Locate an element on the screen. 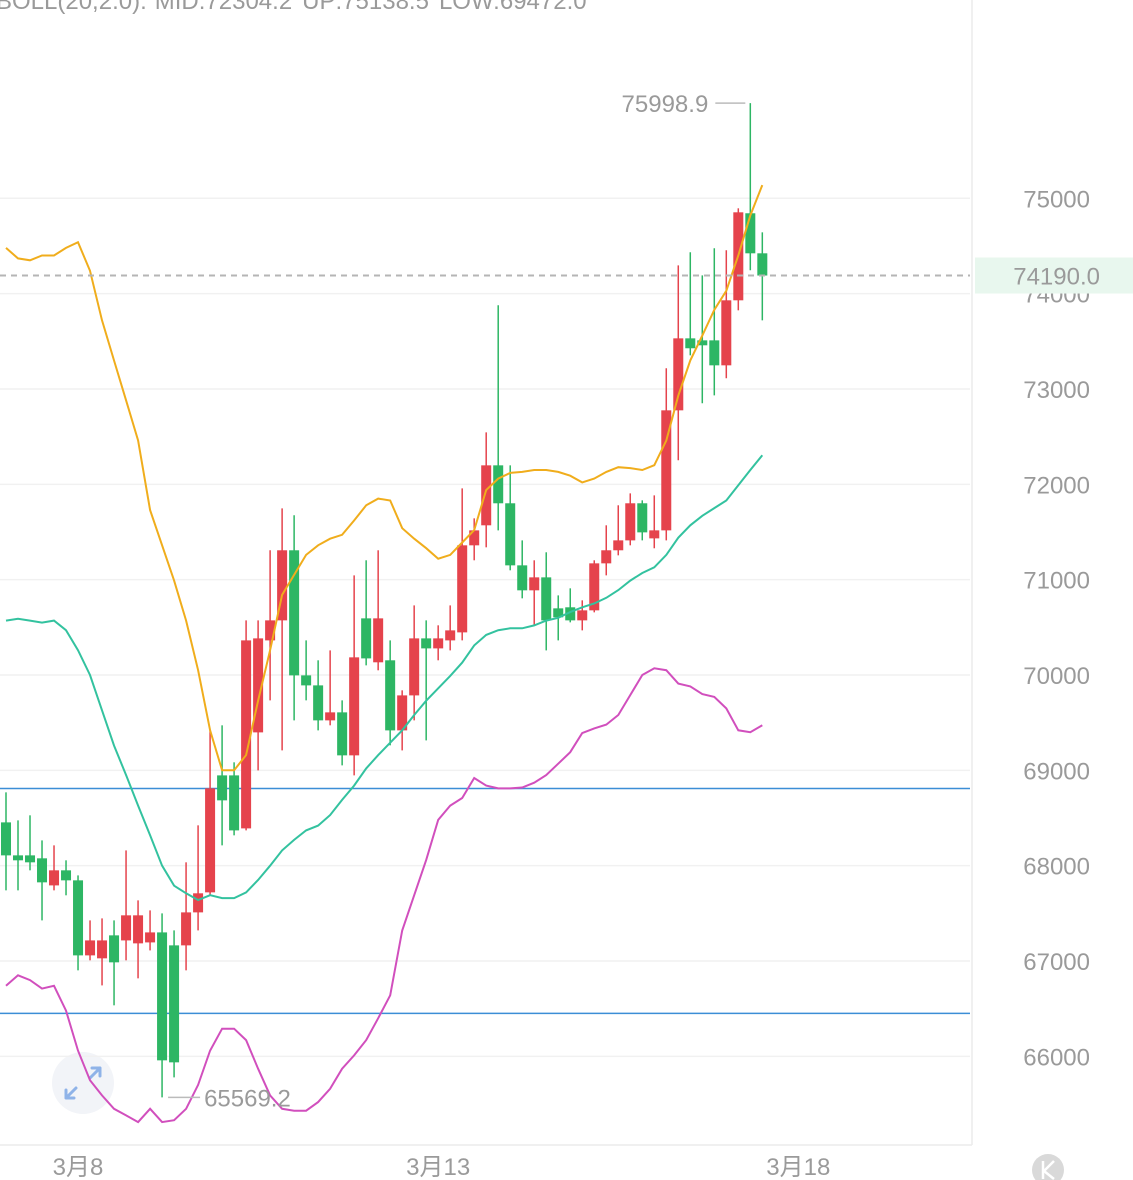  y-tick-label: 73000 is located at coordinates (1056, 390).